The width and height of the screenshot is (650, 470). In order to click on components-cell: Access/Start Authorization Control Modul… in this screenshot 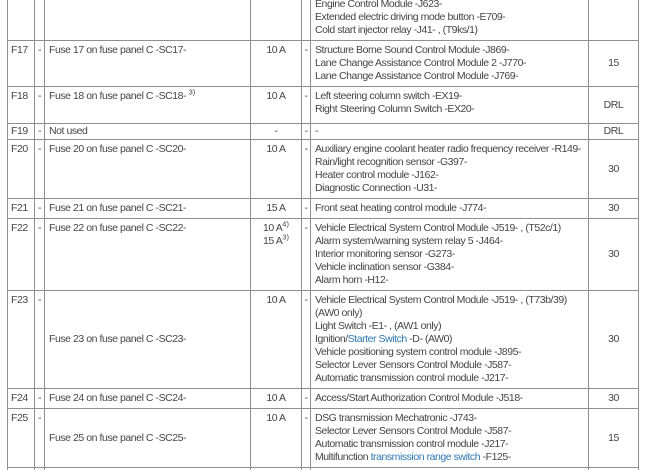, I will do `click(449, 398)`.